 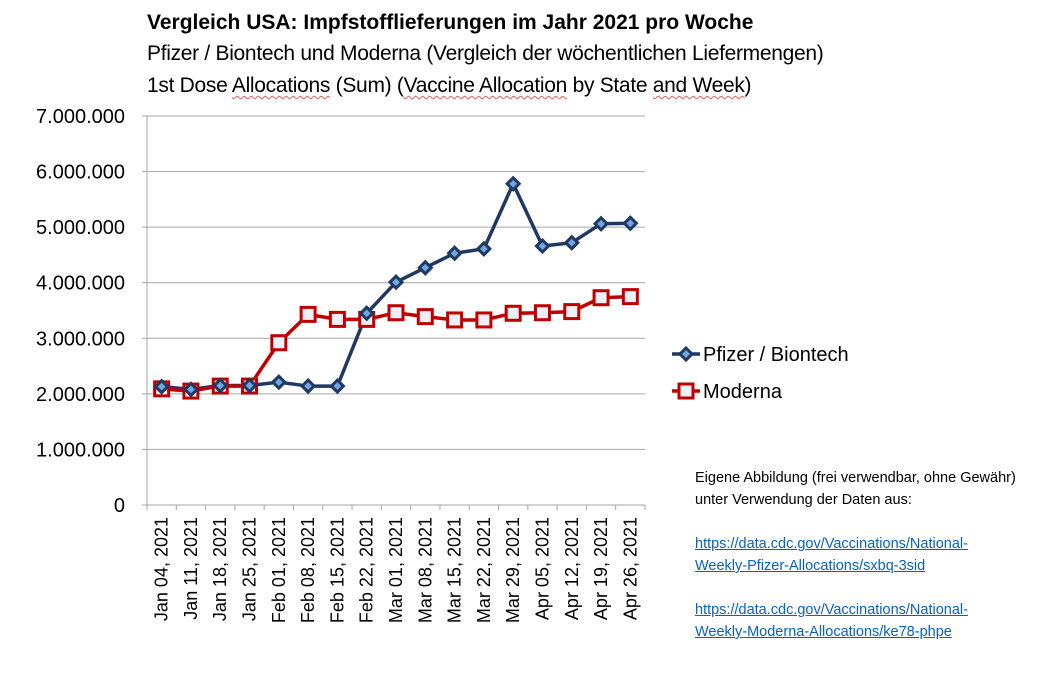 I want to click on x-tick-label: Apr 05, 2021, so click(x=542, y=568).